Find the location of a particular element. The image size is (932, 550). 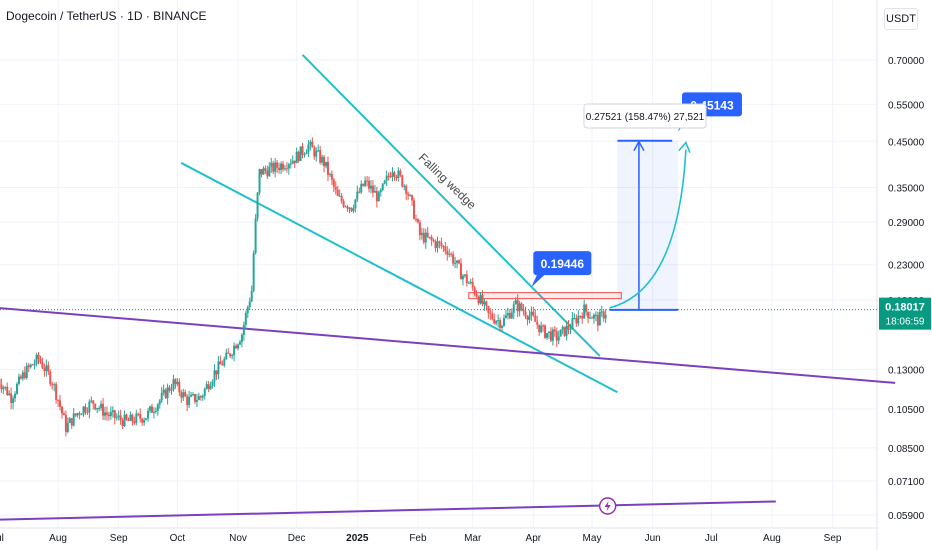

trend-upper-line is located at coordinates (448, 345).